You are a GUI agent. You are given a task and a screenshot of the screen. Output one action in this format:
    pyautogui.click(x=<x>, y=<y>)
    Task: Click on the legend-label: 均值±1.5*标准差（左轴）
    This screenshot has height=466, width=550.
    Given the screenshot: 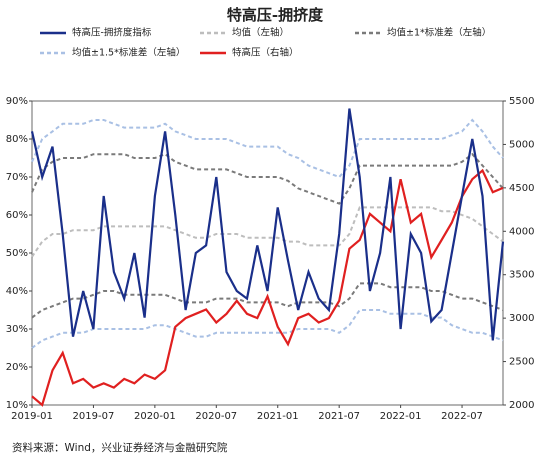 What is the action you would take?
    pyautogui.click(x=128, y=53)
    